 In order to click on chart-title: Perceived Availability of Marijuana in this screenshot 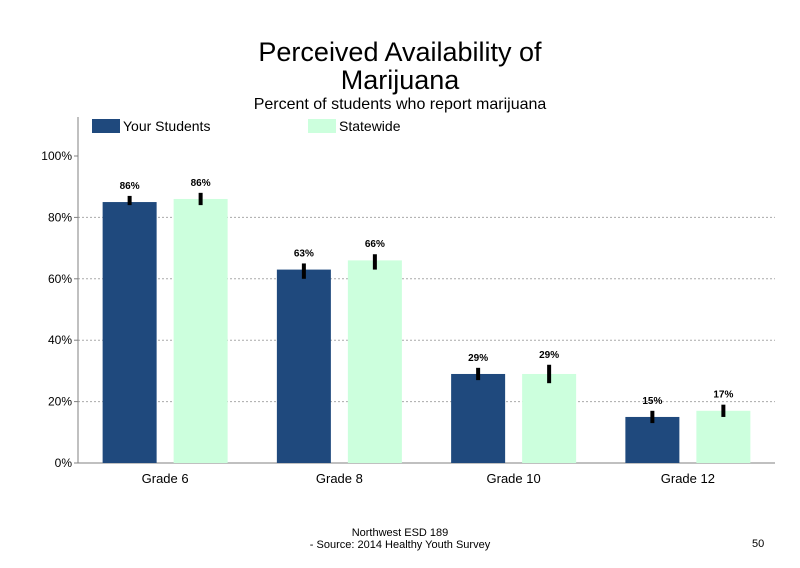, I will do `click(400, 66)`.